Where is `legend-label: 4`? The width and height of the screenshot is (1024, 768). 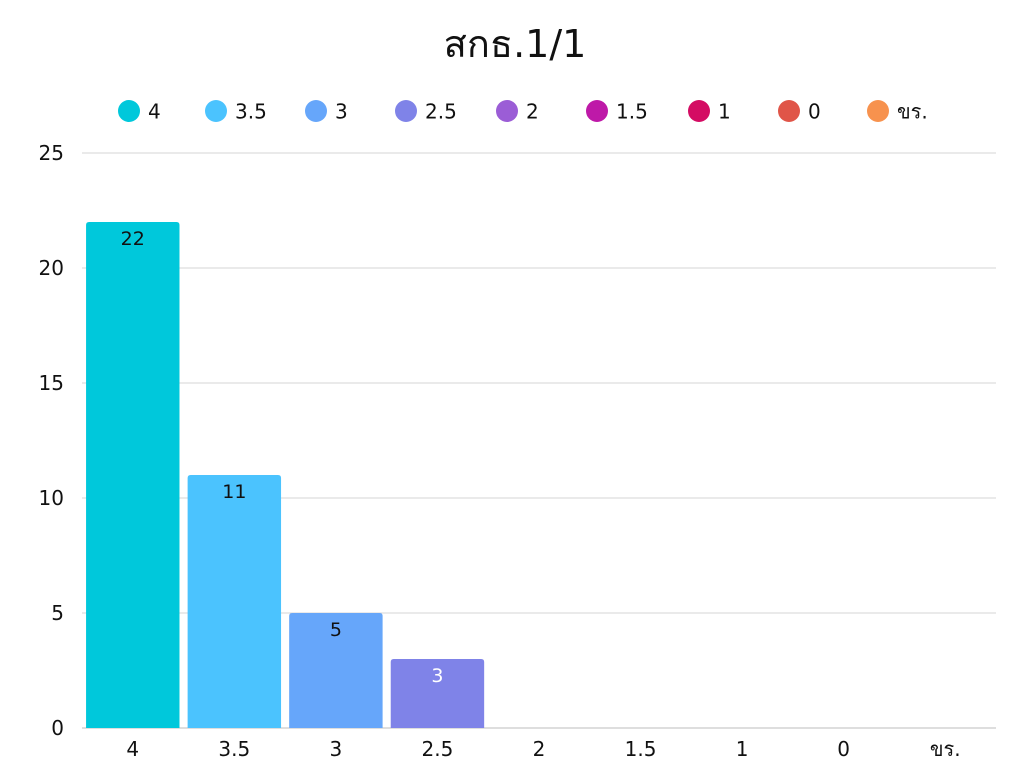
legend-label: 4 is located at coordinates (154, 112).